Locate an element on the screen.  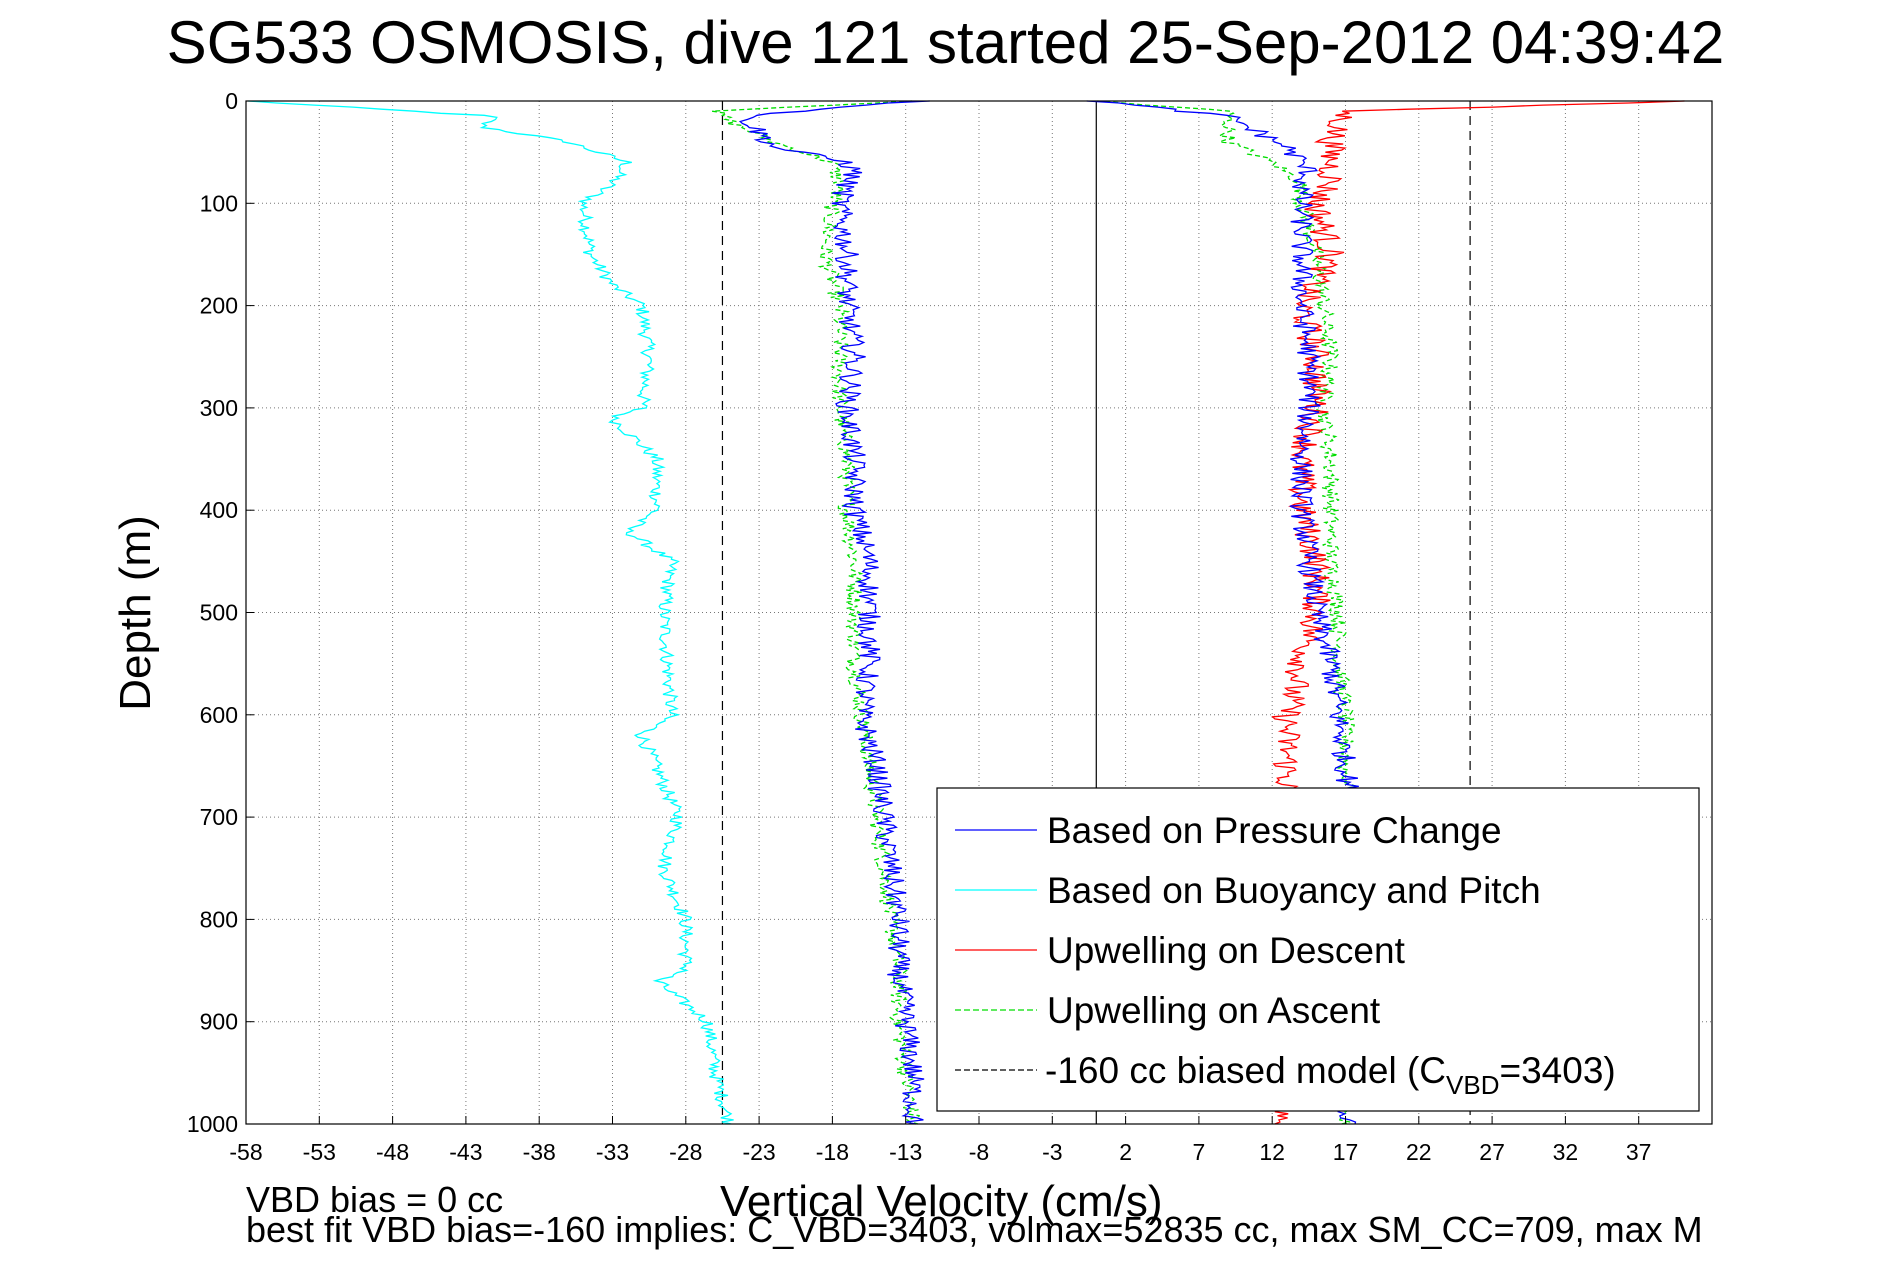
x-tick-label: -43 is located at coordinates (465, 1152).